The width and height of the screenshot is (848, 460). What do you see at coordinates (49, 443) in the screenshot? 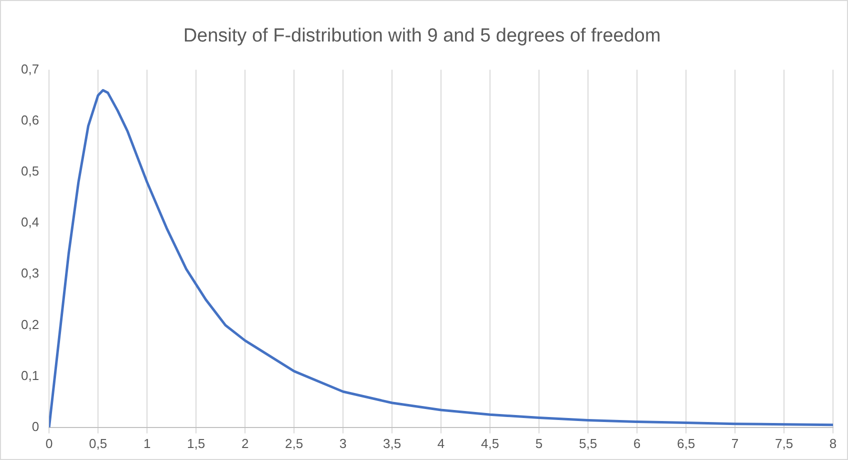
I see `x-tick-label: 0` at bounding box center [49, 443].